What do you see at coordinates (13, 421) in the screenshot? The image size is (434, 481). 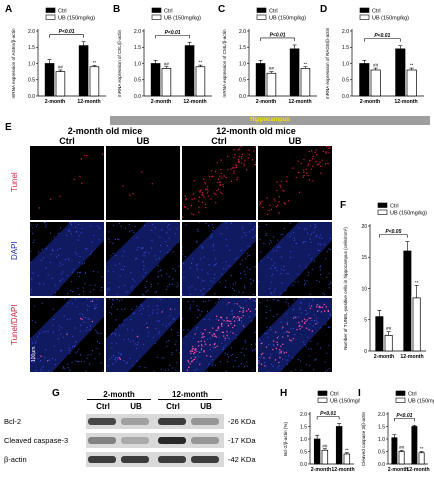 I see `wb-row-label: Bcl-2` at bounding box center [13, 421].